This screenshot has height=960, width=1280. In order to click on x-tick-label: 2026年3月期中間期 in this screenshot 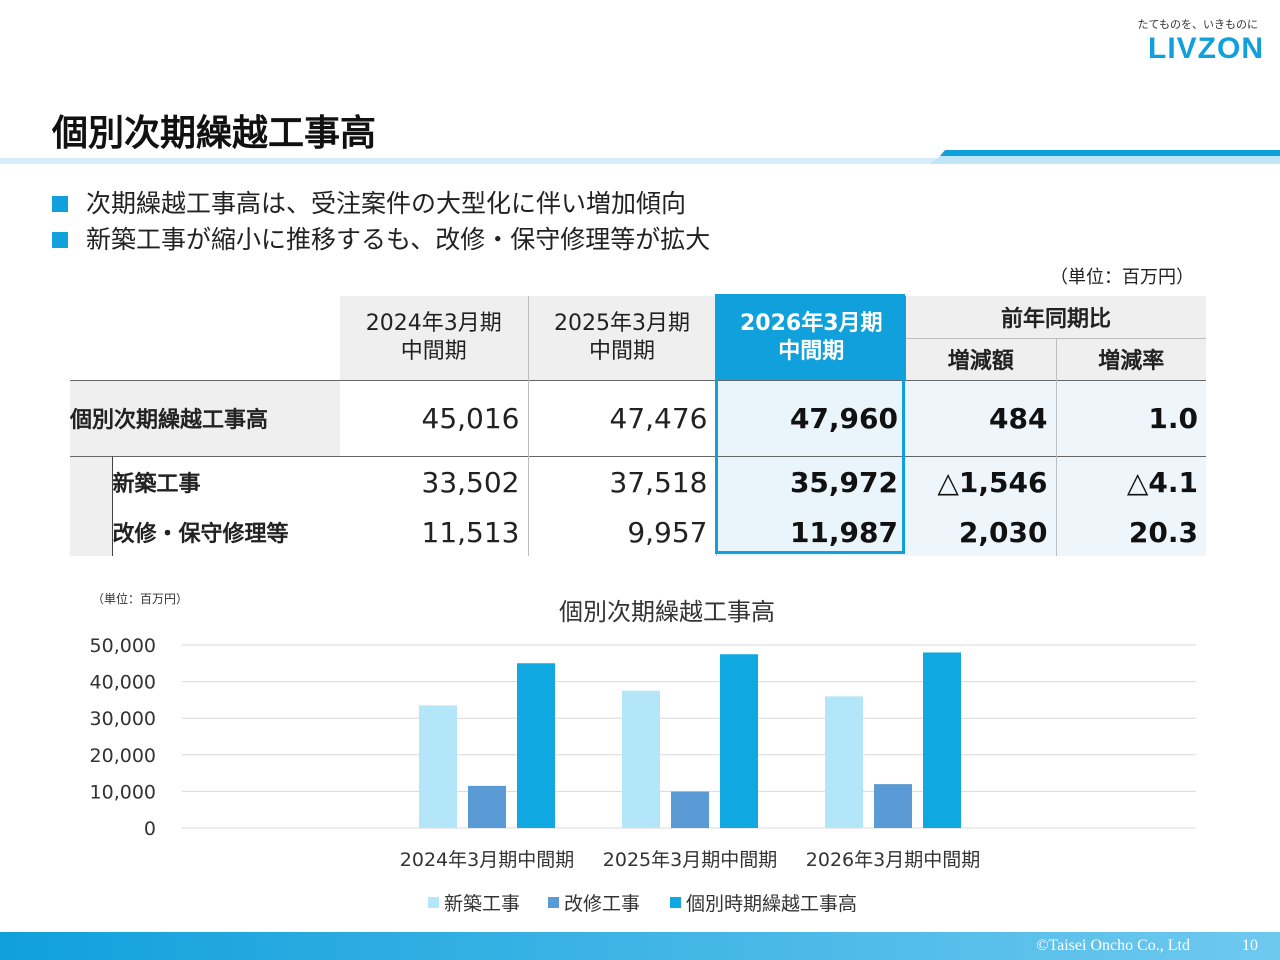, I will do `click(893, 860)`.